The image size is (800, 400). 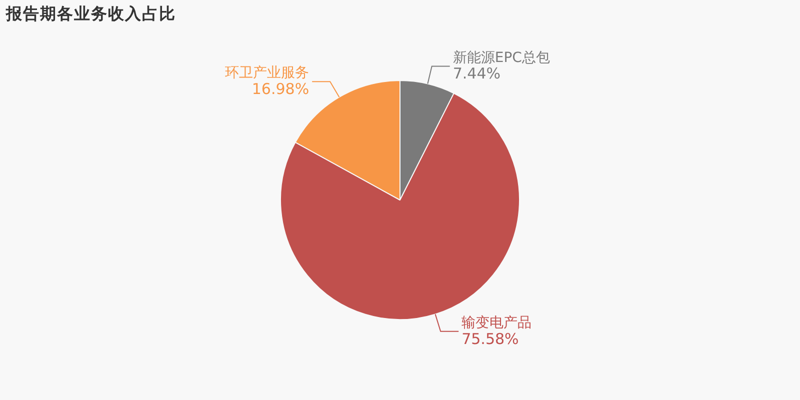 I want to click on data-label: 7.44%, so click(x=476, y=73).